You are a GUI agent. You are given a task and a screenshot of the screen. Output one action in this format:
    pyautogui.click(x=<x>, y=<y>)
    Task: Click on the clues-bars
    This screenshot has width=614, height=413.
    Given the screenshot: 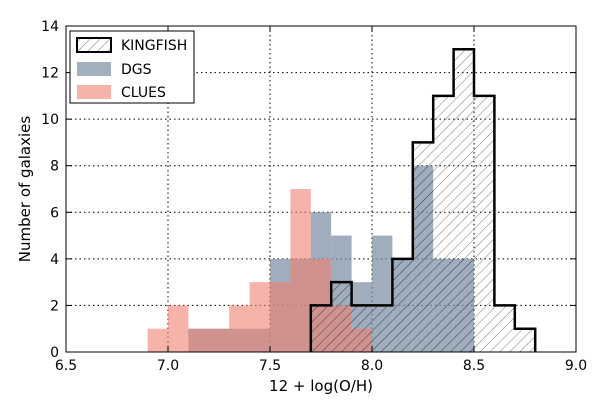 What is the action you would take?
    pyautogui.click(x=259, y=270)
    